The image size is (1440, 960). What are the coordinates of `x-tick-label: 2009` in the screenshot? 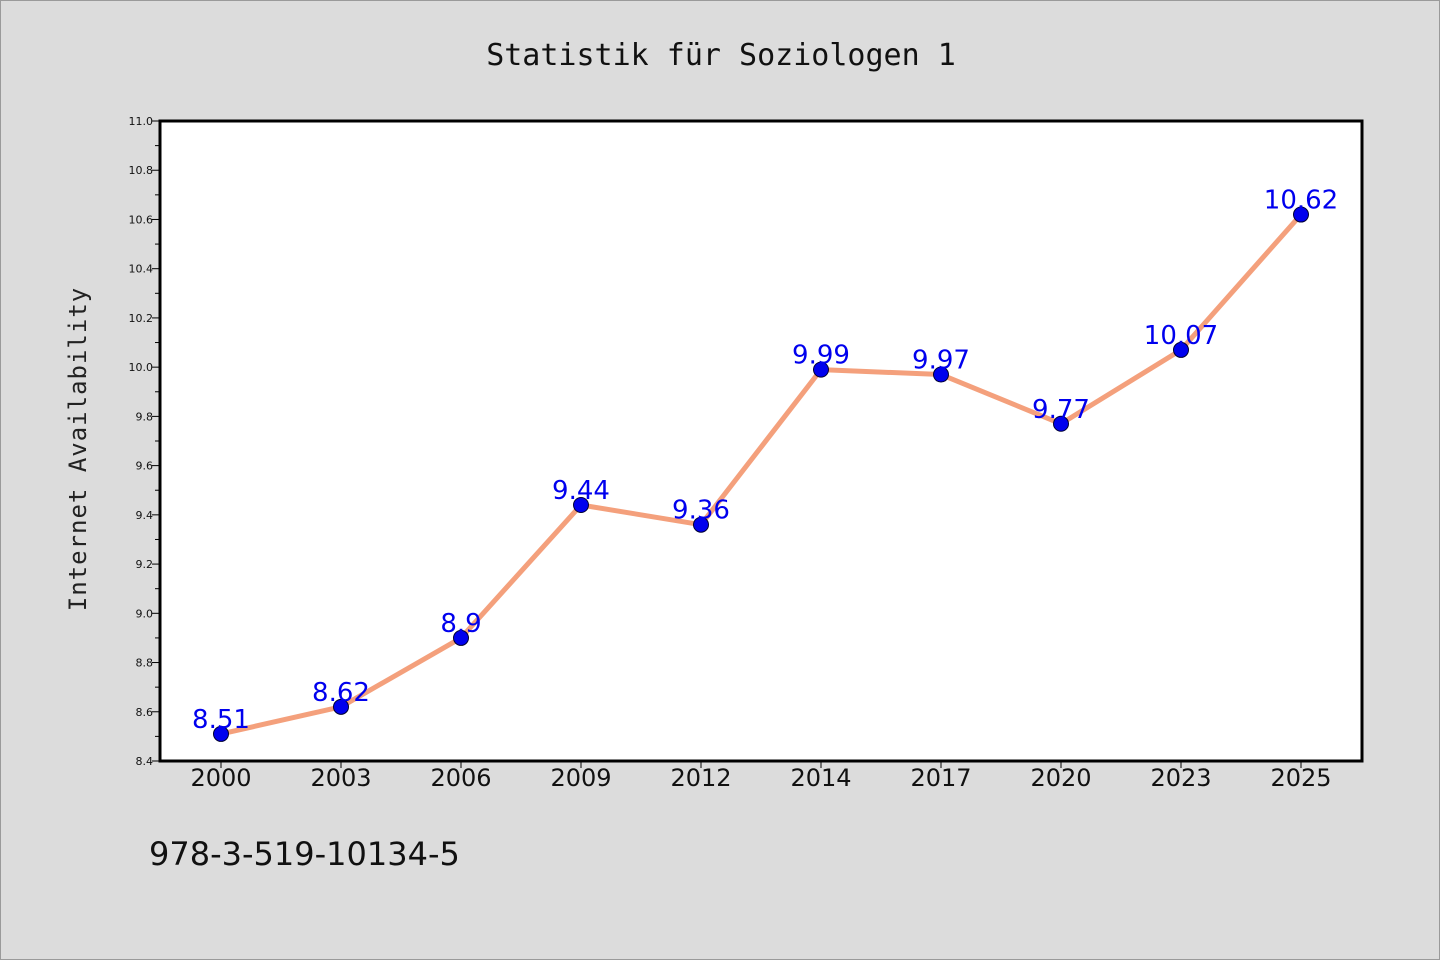 It's located at (580, 778).